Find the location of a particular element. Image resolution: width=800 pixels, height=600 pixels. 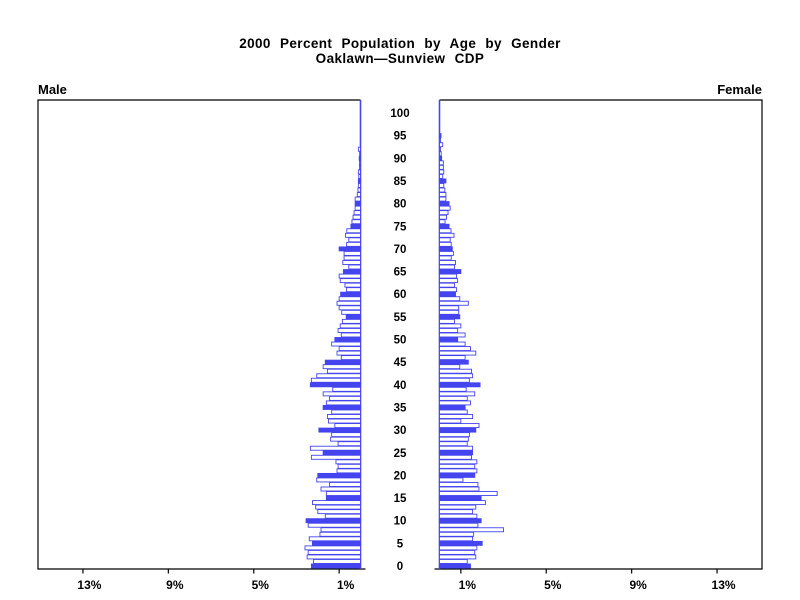

age-tick-label-65: 65 is located at coordinates (400, 273).